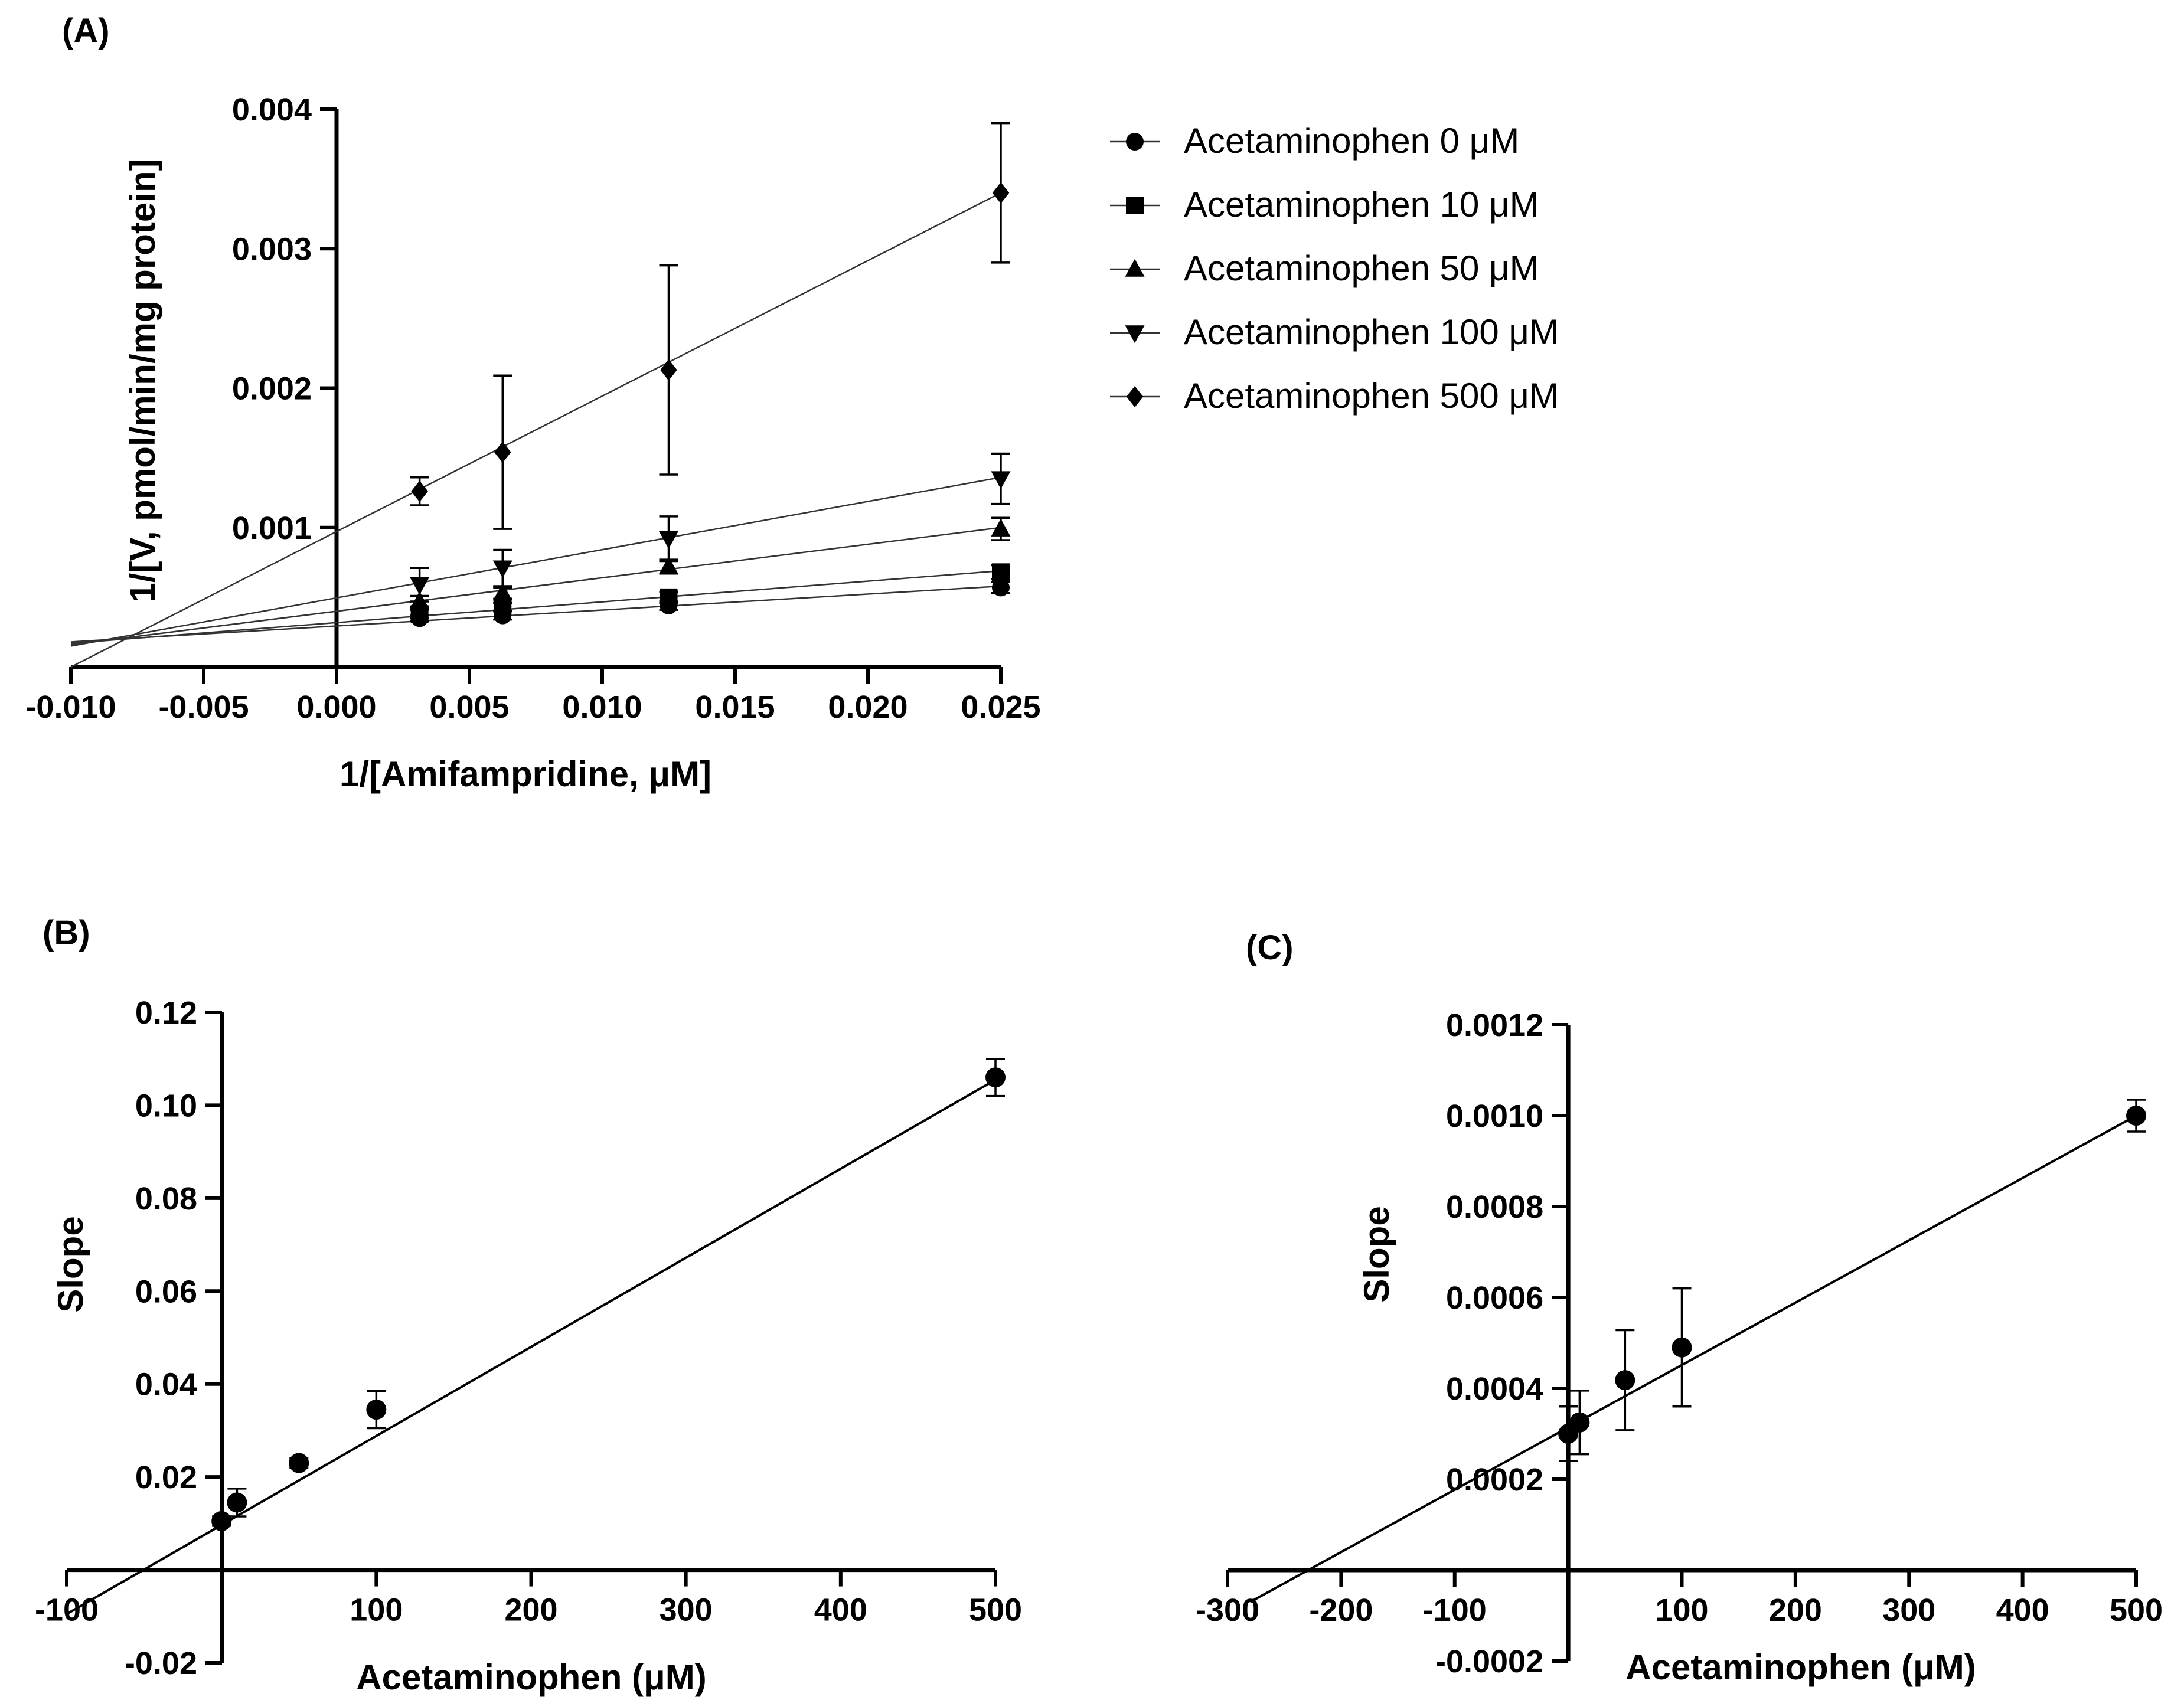 The height and width of the screenshot is (1700, 2184). Describe the element at coordinates (687, 1610) in the screenshot. I see `b-x-tick-label: 300` at that location.